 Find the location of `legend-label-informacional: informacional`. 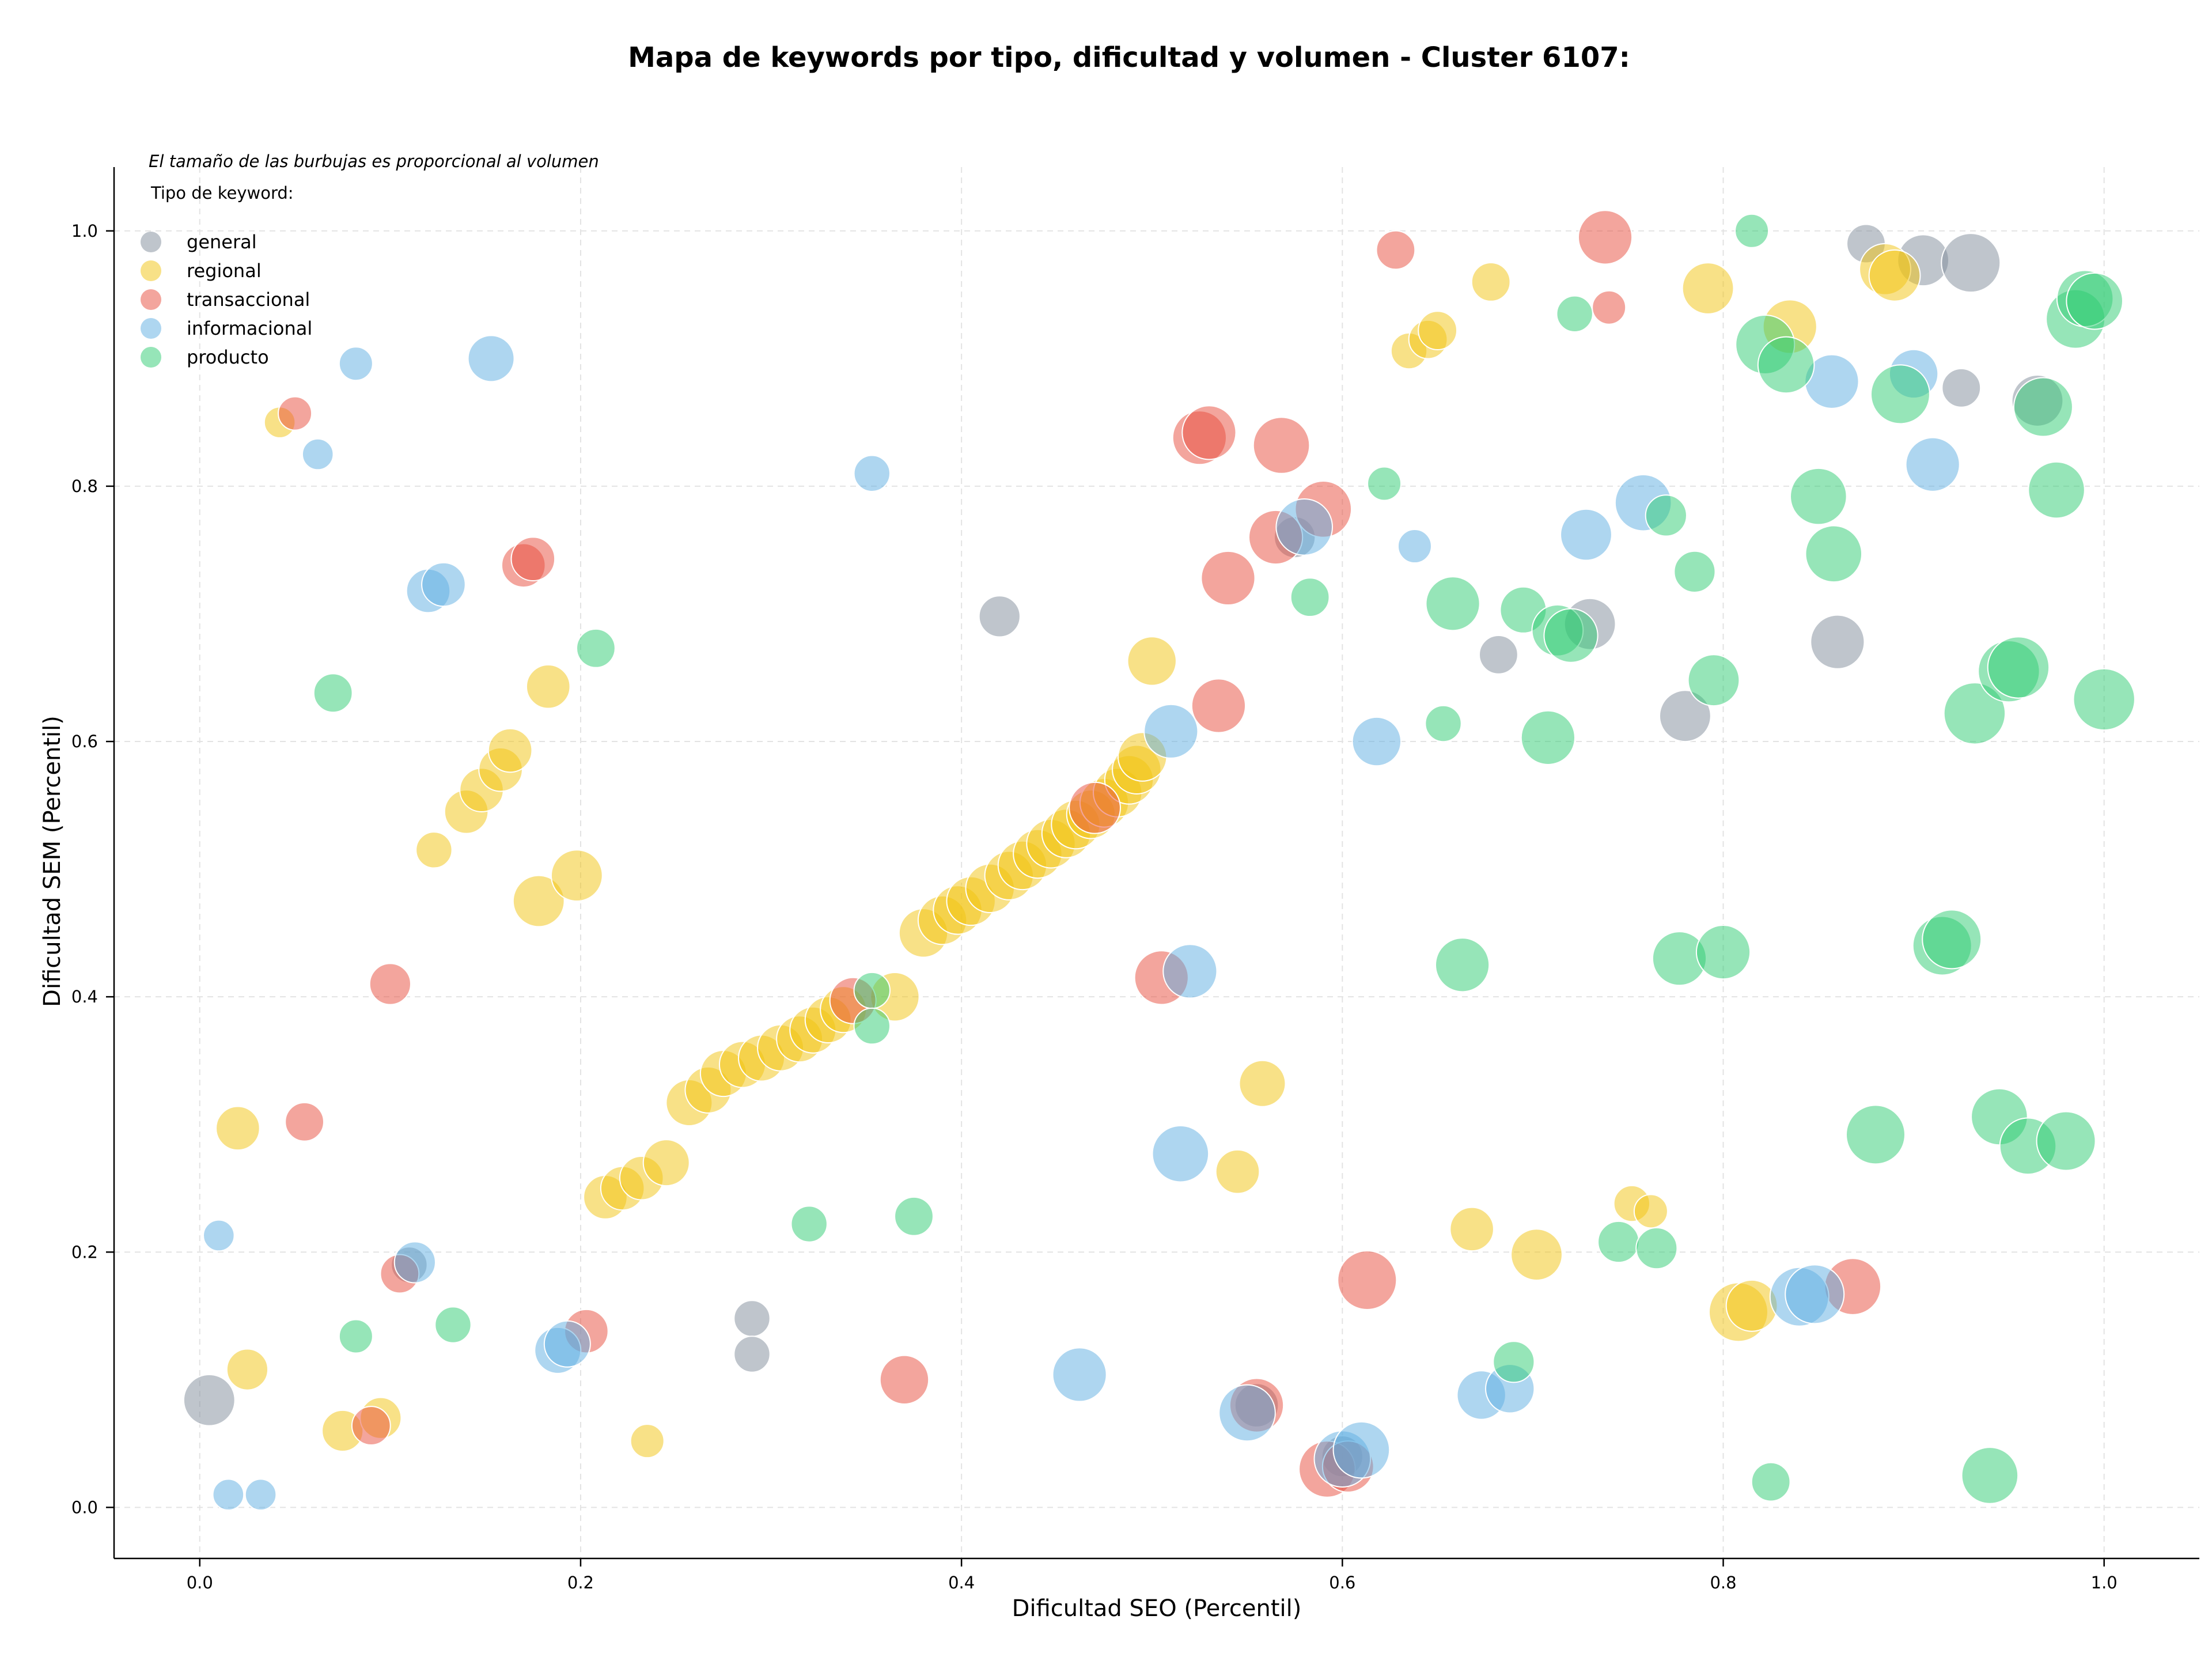

legend-label-informacional: informacional is located at coordinates (249, 328).